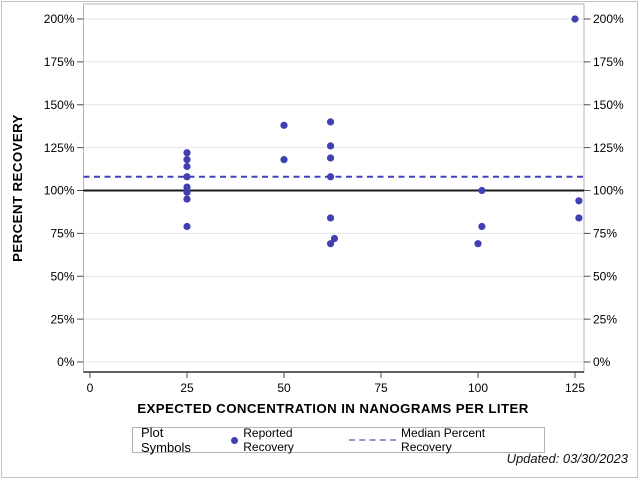 The height and width of the screenshot is (480, 640). I want to click on y-tick-label-right: 25%, so click(605, 319).